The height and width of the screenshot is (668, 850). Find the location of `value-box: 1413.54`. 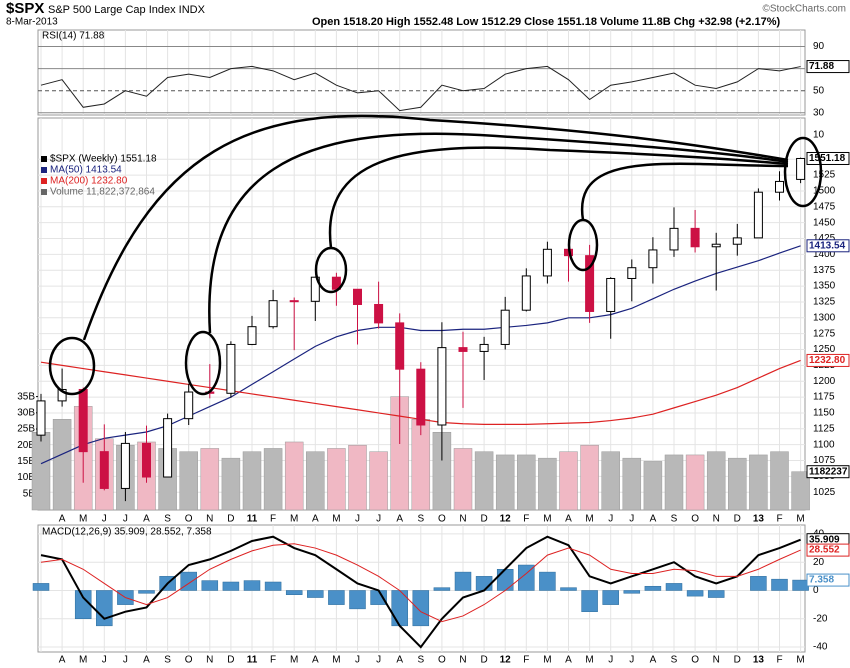

value-box: 1413.54 is located at coordinates (828, 246).